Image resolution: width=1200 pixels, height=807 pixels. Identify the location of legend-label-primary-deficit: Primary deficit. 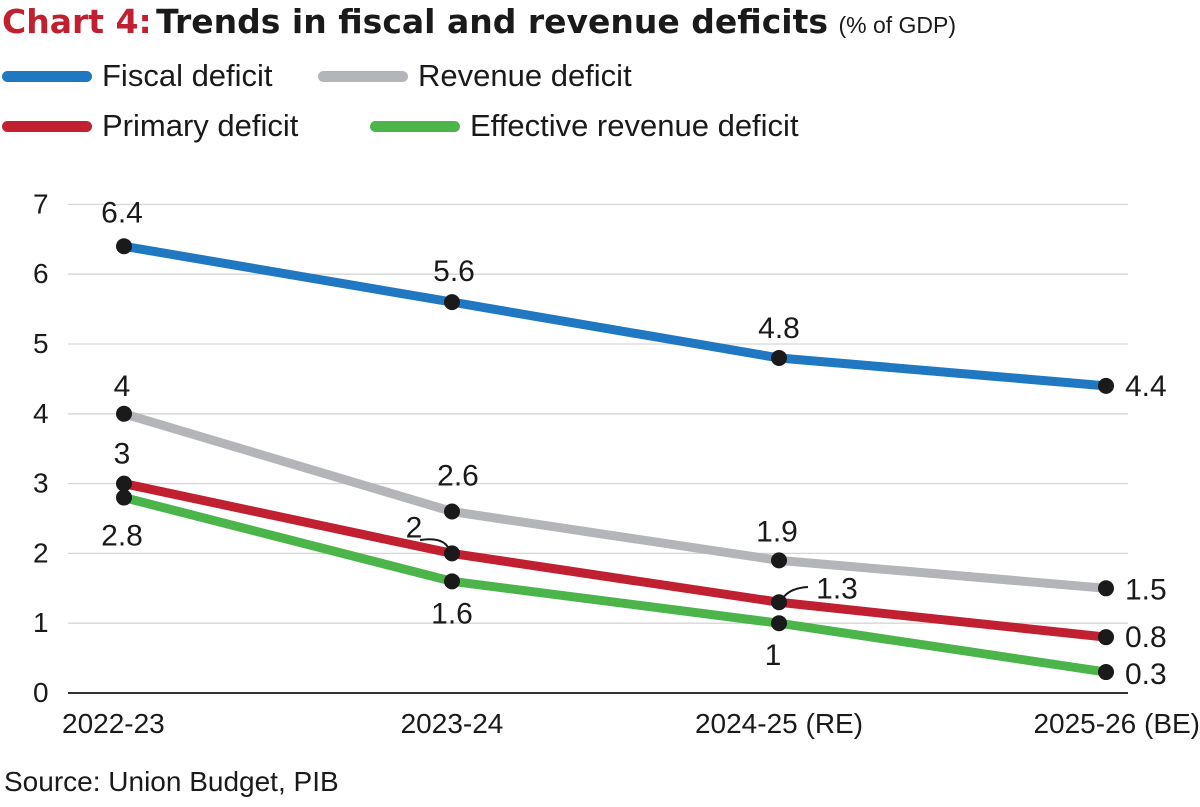
(200, 125).